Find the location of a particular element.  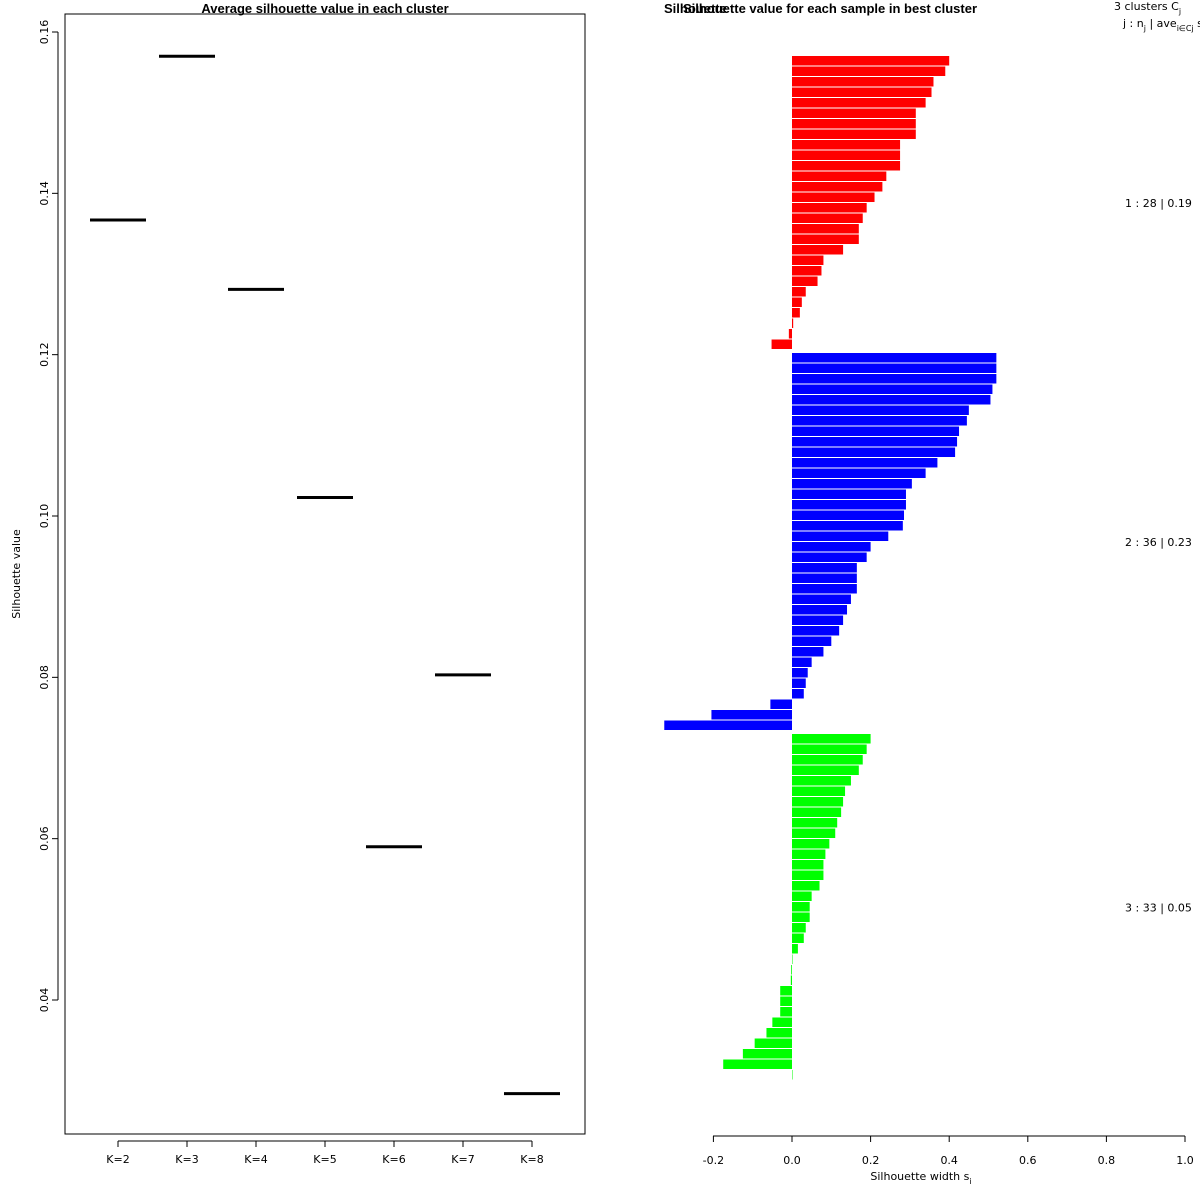

left-y-ticks: 0.04 0.06 0.08 0.10 0.12 0.14 0.16 is located at coordinates (48, 516).